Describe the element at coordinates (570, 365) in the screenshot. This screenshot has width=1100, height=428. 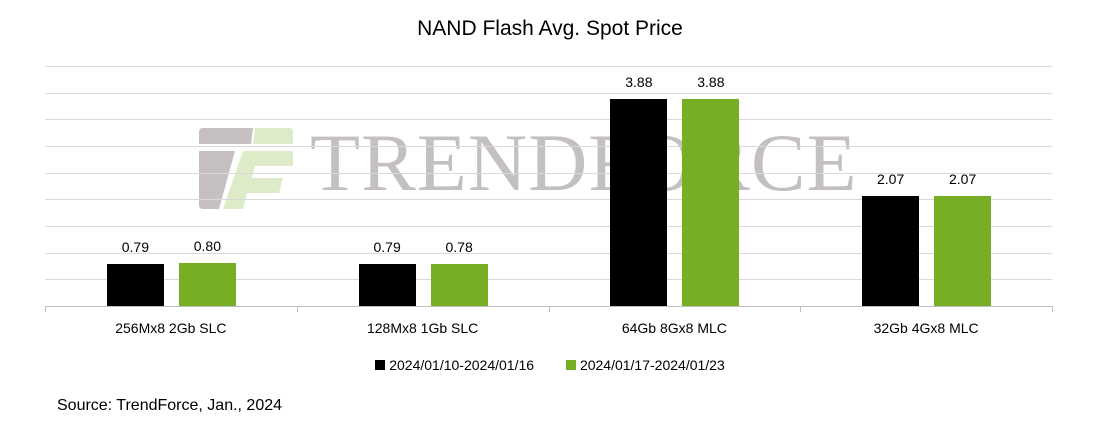
I see `legend-swatch-green` at that location.